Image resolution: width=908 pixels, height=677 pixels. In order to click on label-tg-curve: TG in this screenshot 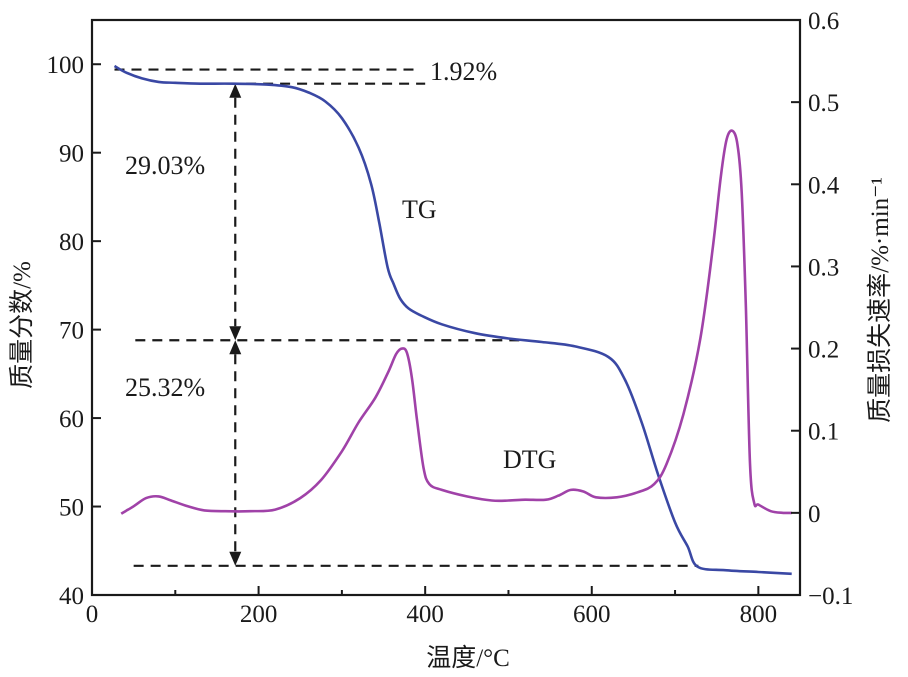, I will do `click(419, 209)`.